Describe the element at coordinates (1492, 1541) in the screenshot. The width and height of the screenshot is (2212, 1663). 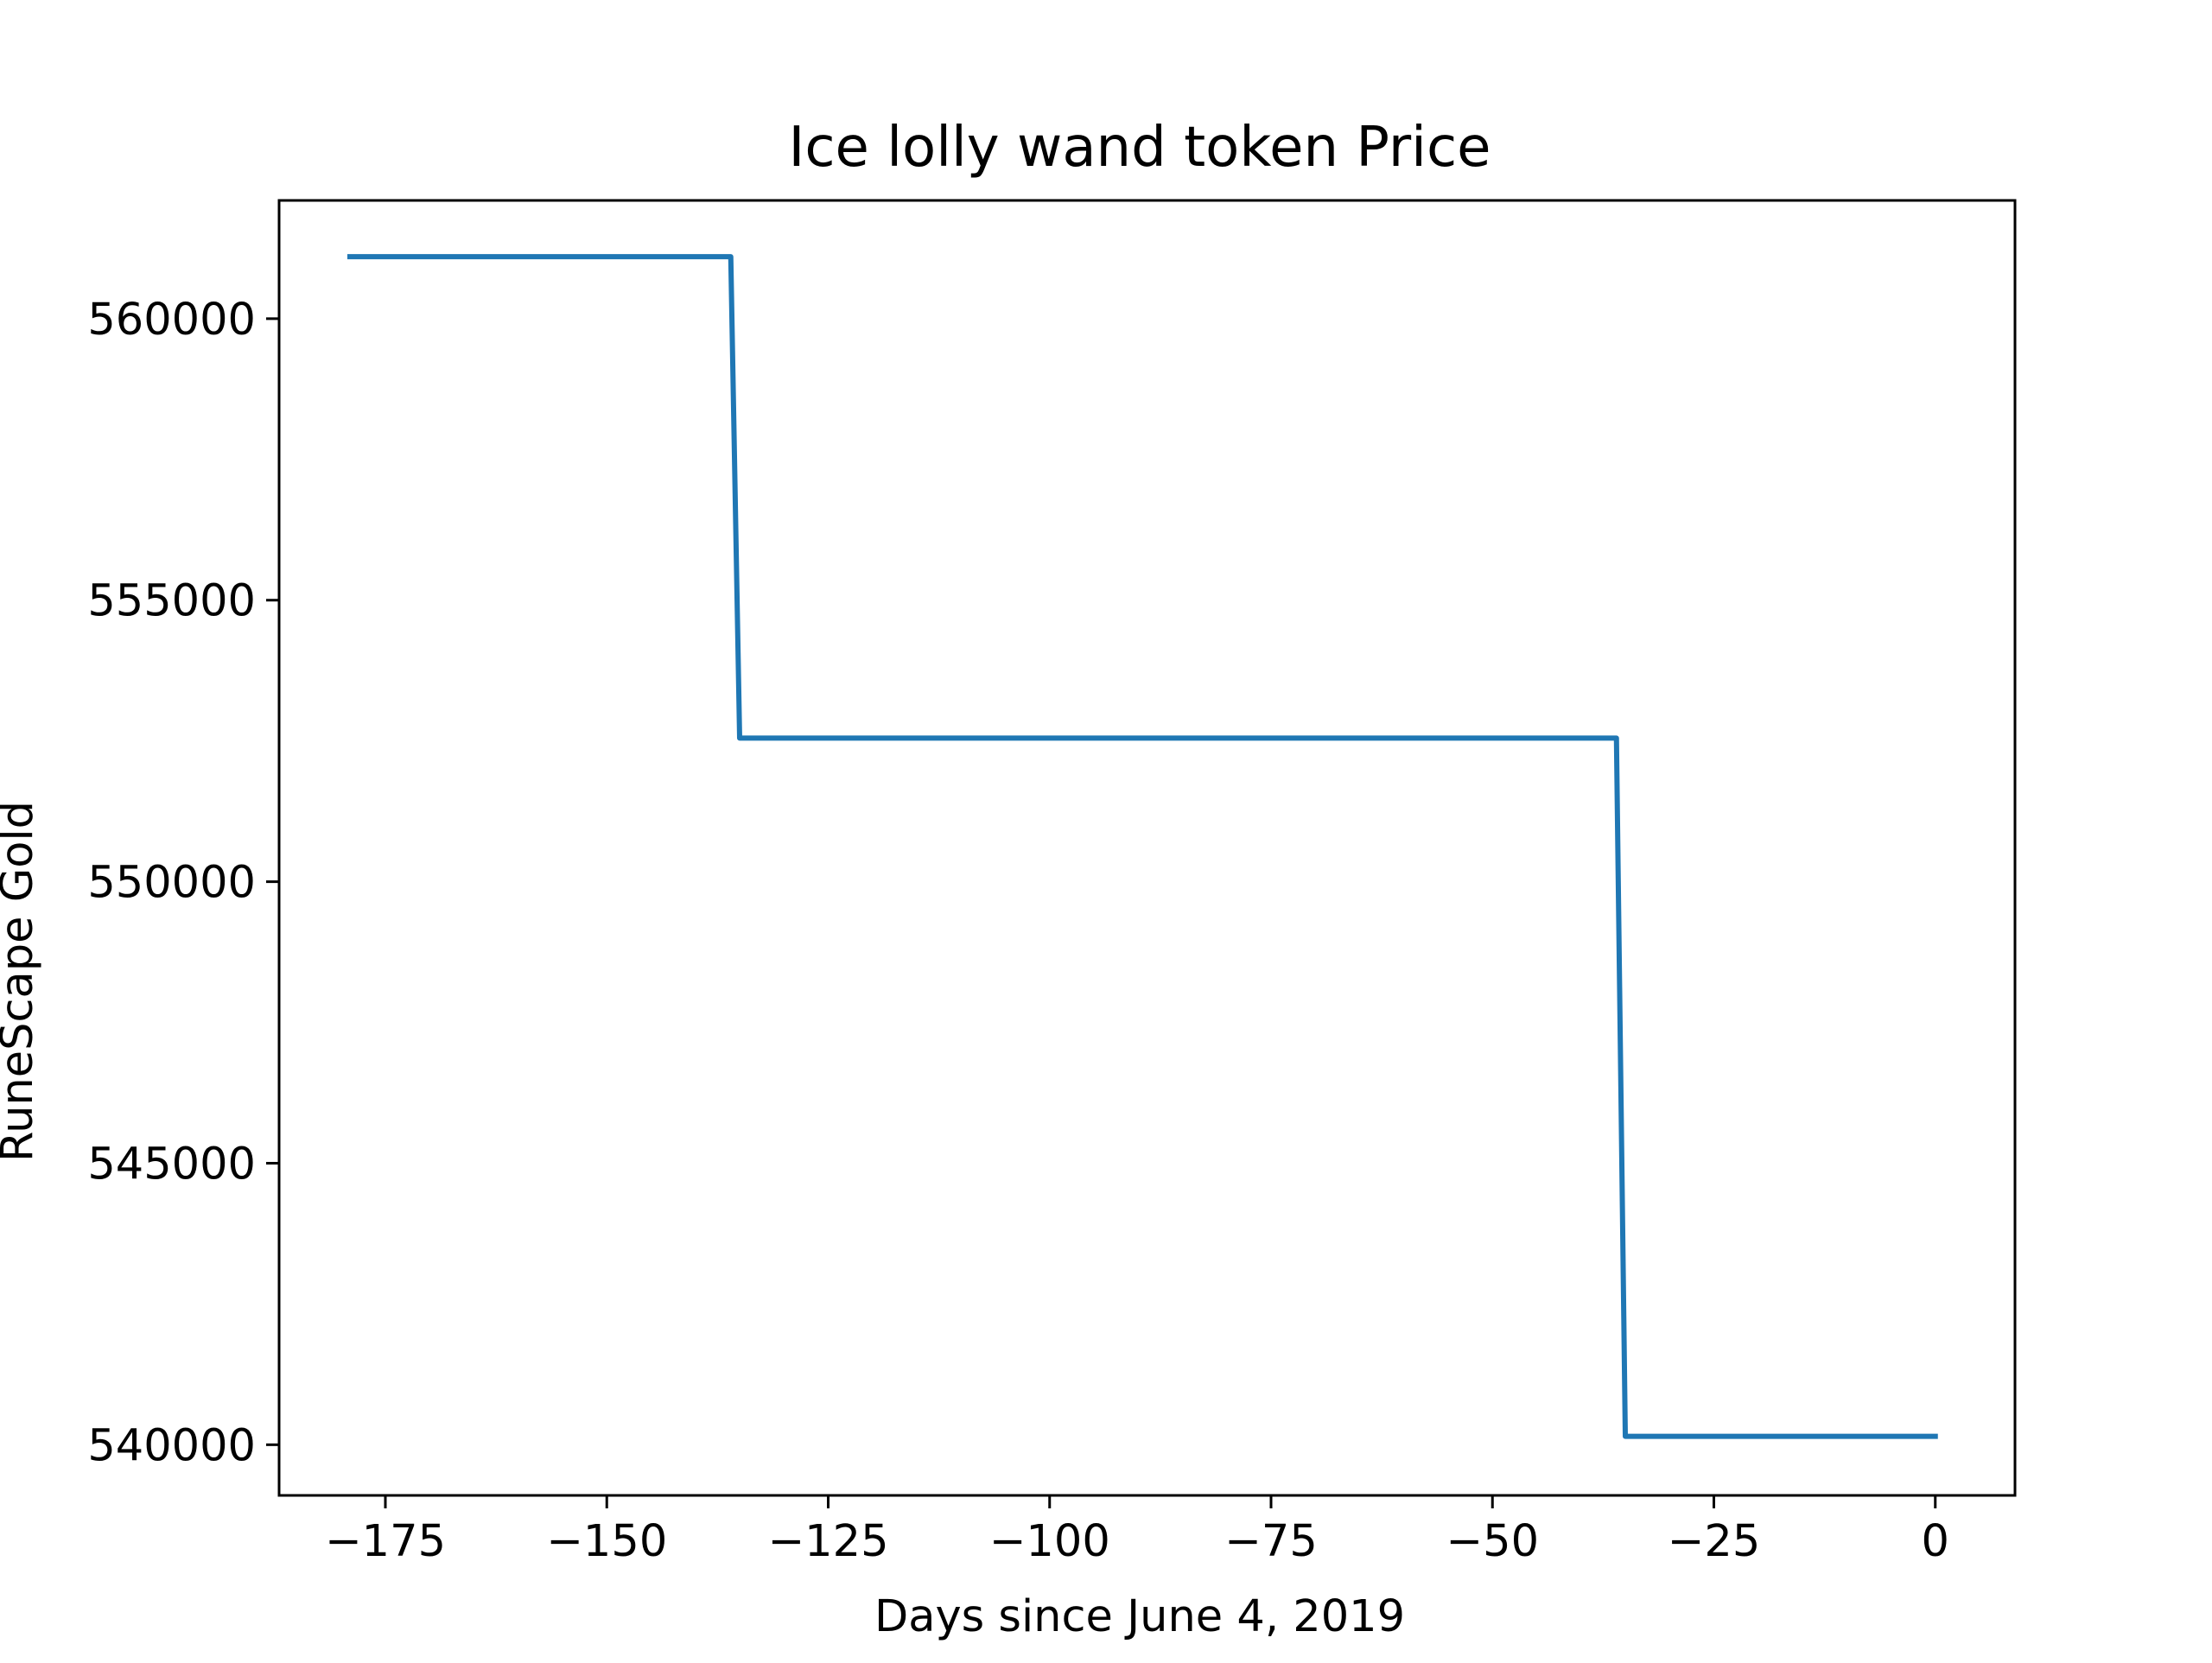
I see `x-tick-label: −50` at that location.